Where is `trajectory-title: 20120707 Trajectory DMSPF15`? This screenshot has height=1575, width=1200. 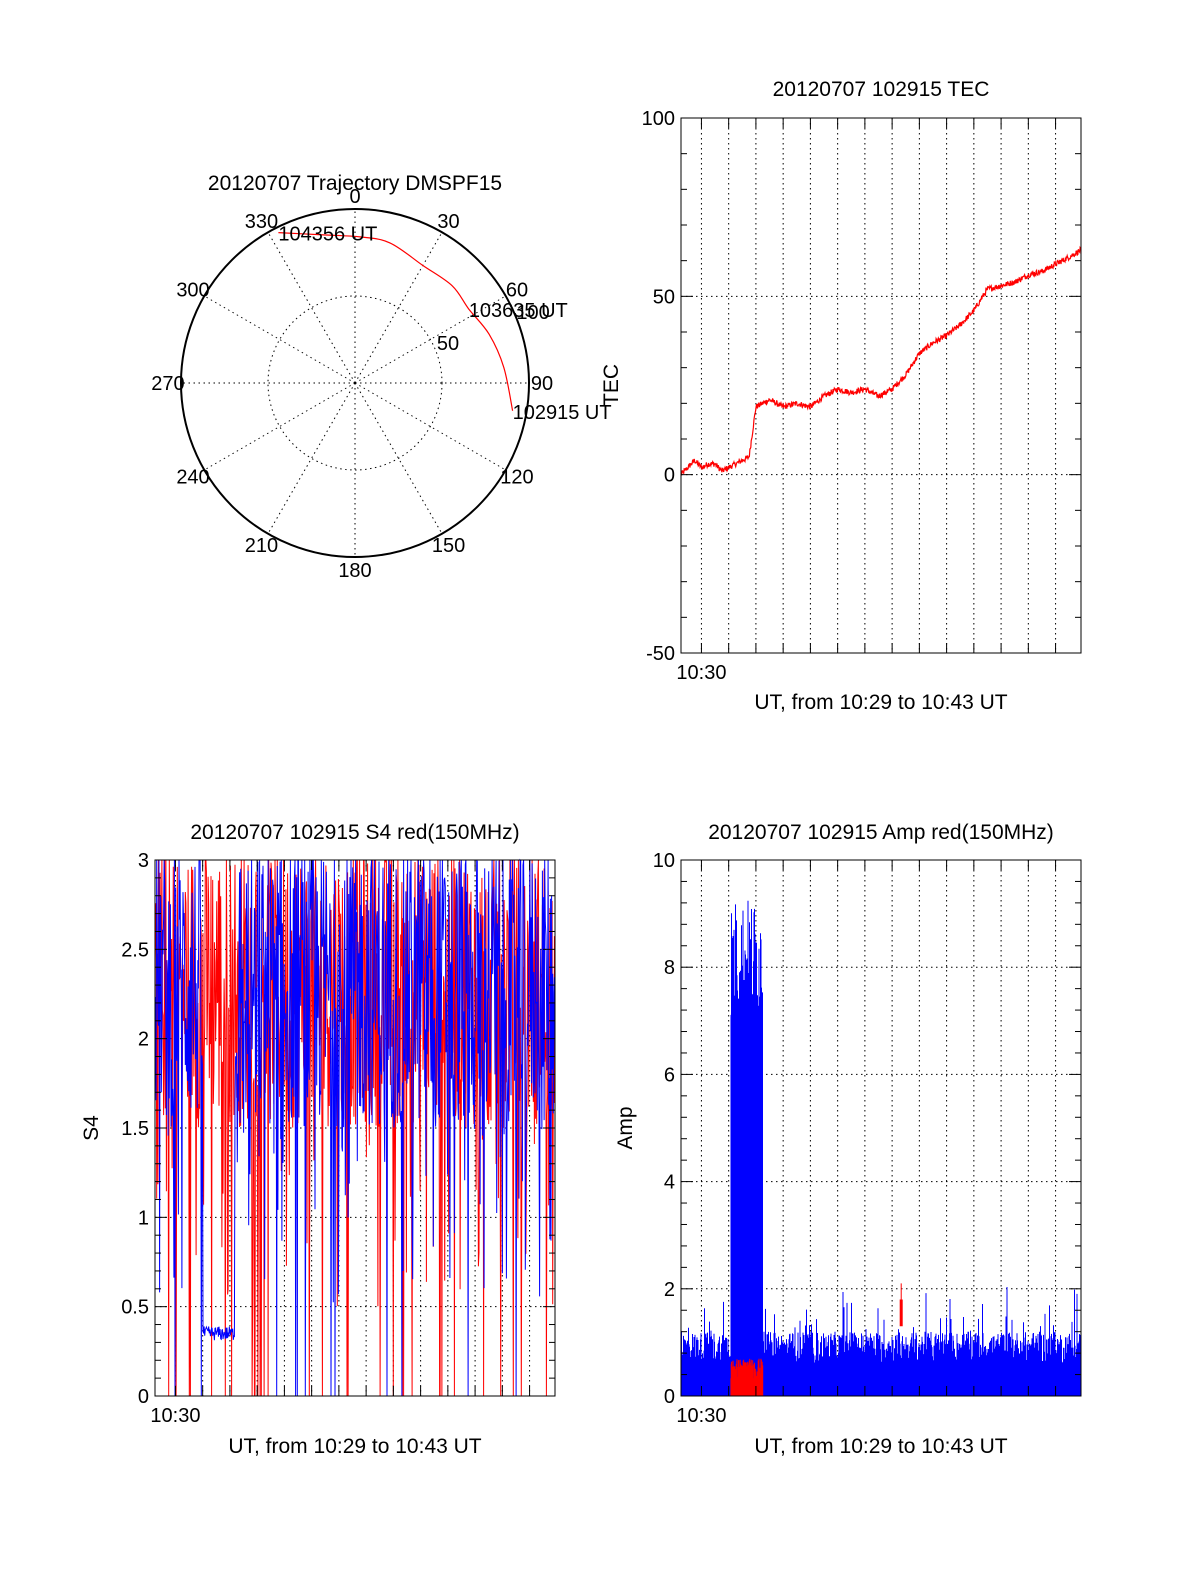
trajectory-title: 20120707 Trajectory DMSPF15 is located at coordinates (355, 183).